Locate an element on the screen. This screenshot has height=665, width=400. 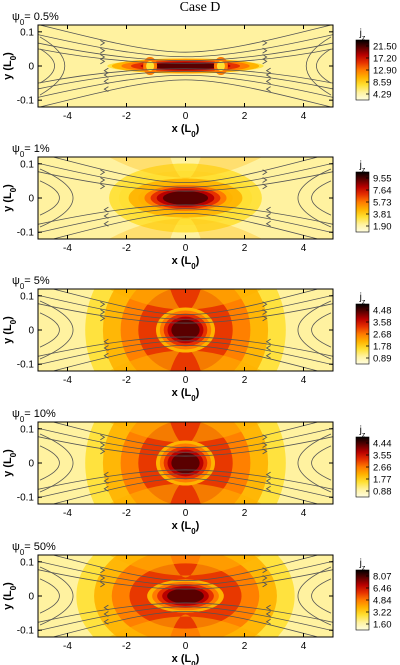
panel-label: ψ0= 1% is located at coordinates (31, 151).